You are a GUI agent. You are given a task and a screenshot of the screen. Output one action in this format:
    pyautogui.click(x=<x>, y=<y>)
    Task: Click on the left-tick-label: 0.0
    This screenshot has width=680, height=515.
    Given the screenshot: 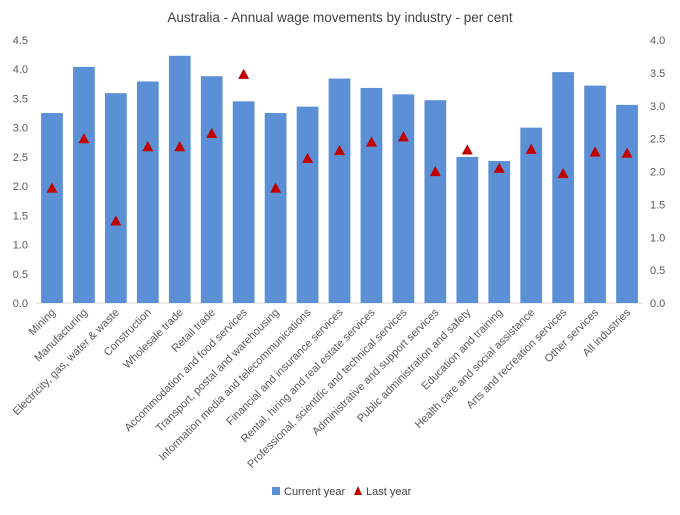 What is the action you would take?
    pyautogui.click(x=20, y=304)
    